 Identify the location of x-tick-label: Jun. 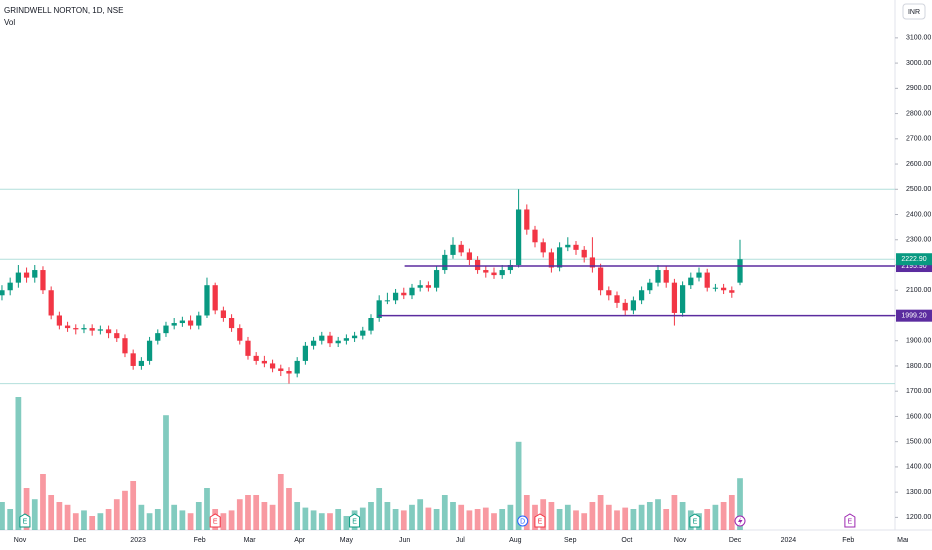
(404, 540).